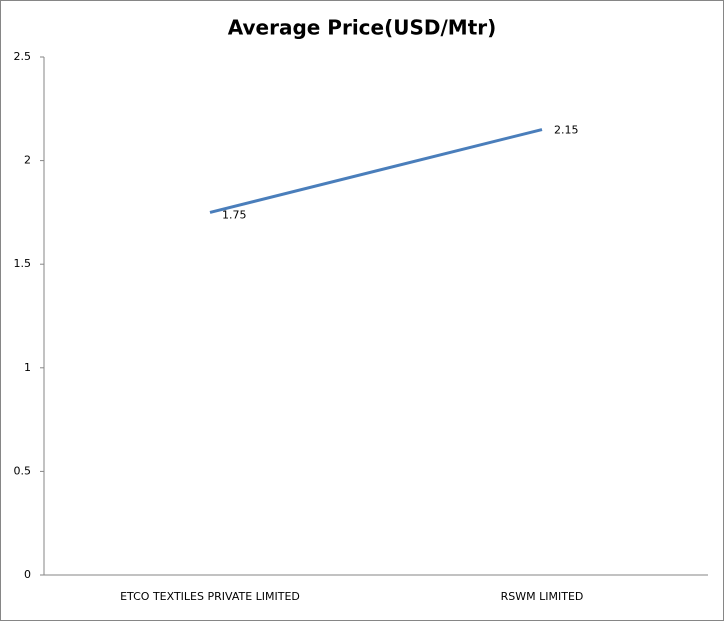 The width and height of the screenshot is (724, 621). Describe the element at coordinates (27, 160) in the screenshot. I see `y-tick-label: 2` at that location.